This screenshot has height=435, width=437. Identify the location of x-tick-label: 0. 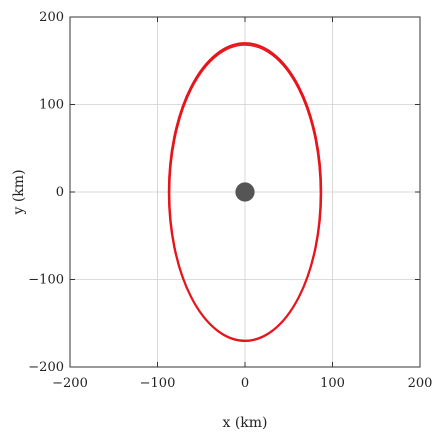
(245, 383).